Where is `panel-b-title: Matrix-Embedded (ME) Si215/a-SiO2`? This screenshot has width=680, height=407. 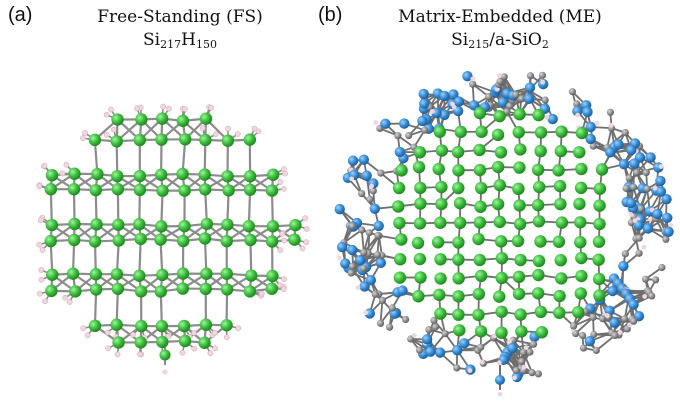
panel-b-title: Matrix-Embedded (ME) Si215/a-SiO2 is located at coordinates (500, 31).